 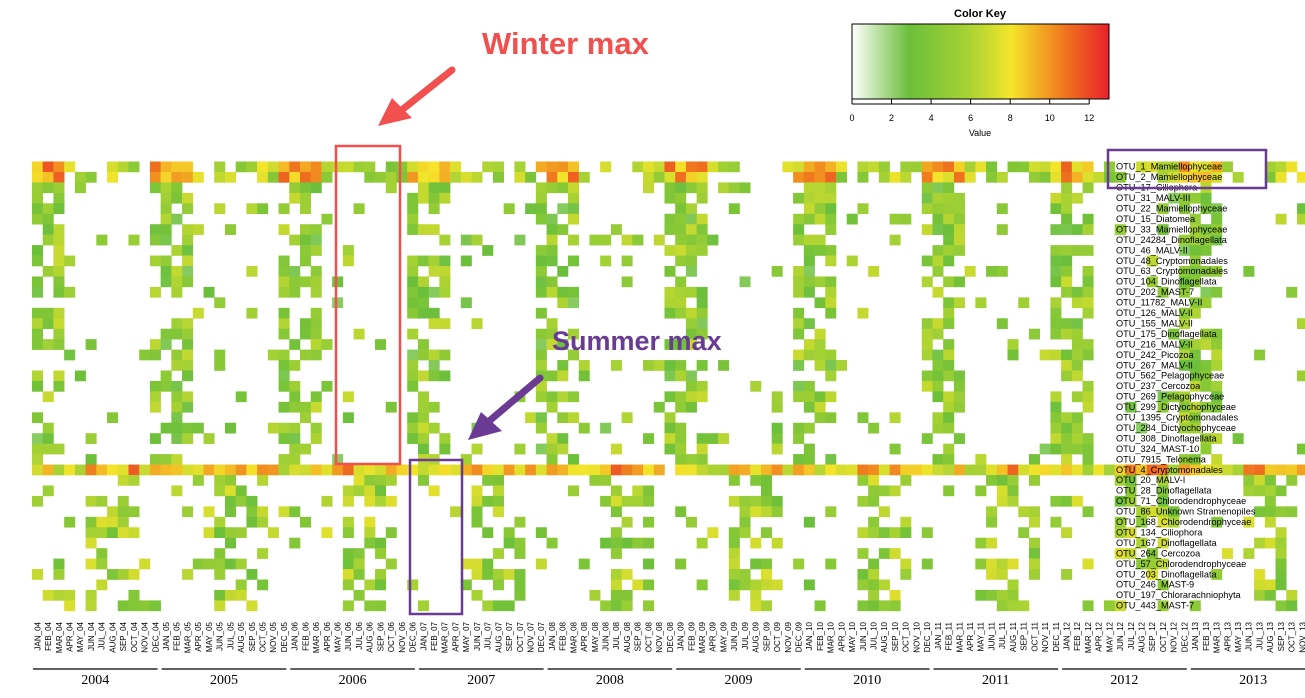 What do you see at coordinates (616, 635) in the screenshot?
I see `column-label: JUL_08` at bounding box center [616, 635].